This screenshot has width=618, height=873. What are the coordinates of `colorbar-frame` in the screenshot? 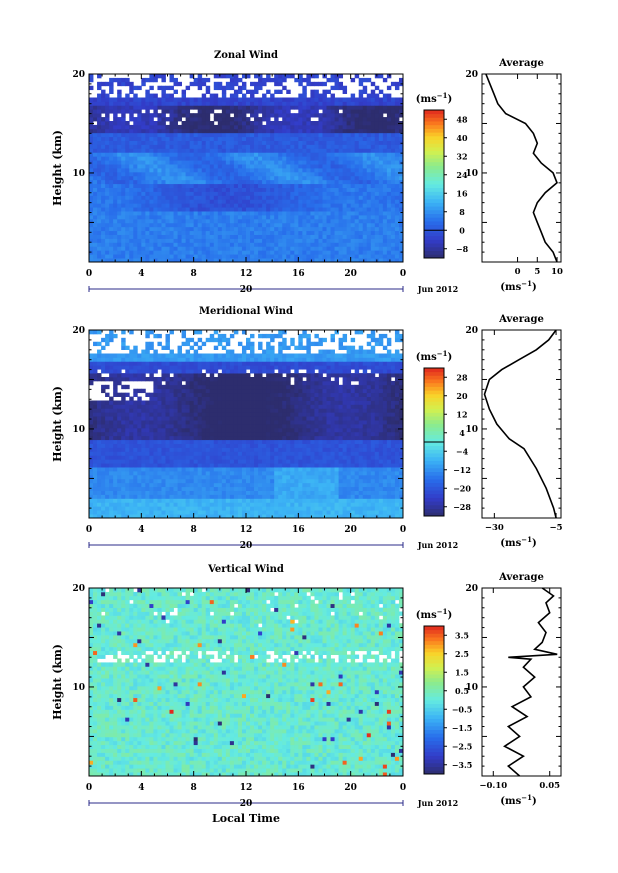 It's located at (434, 184).